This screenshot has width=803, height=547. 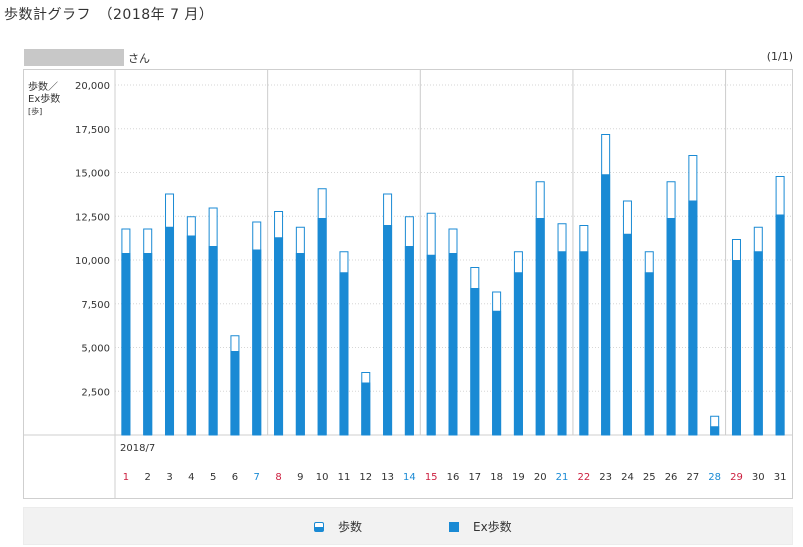 What do you see at coordinates (518, 477) in the screenshot?
I see `x-tick-label: 19` at bounding box center [518, 477].